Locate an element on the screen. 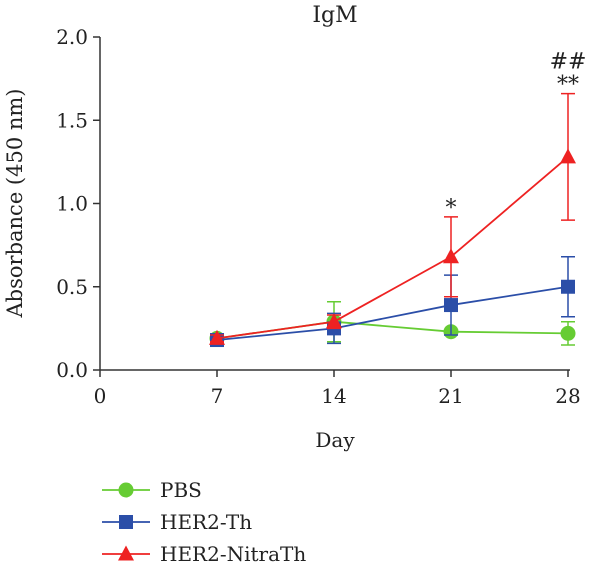 This screenshot has width=600, height=578. series-pbs is located at coordinates (392, 323).